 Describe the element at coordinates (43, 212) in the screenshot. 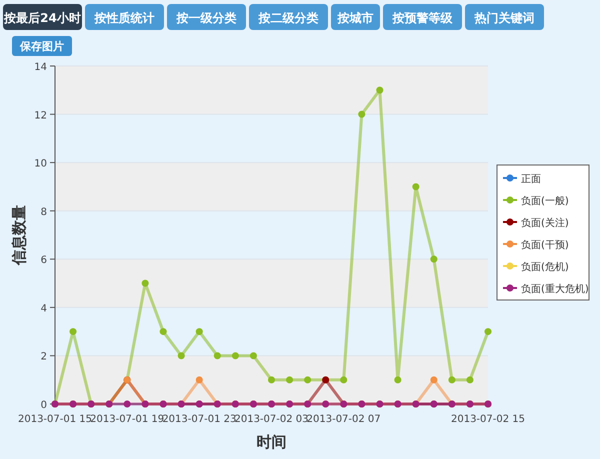

I see `y-tick-label: 8` at that location.